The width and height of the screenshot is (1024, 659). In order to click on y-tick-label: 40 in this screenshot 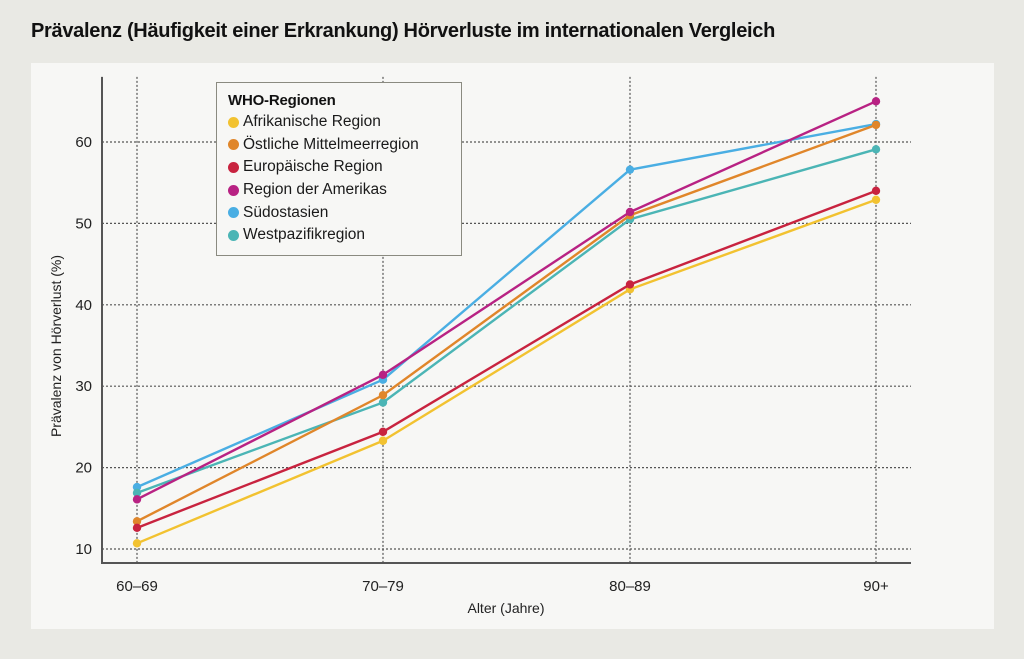, I will do `click(83, 305)`.